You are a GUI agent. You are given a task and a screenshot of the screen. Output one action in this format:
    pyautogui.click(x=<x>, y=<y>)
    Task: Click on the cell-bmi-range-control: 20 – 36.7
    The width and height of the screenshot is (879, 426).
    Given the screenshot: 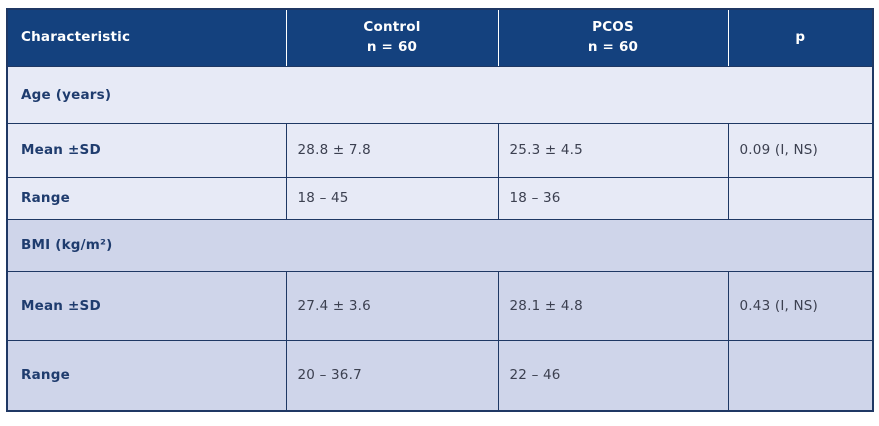 What is the action you would take?
    pyautogui.click(x=392, y=375)
    